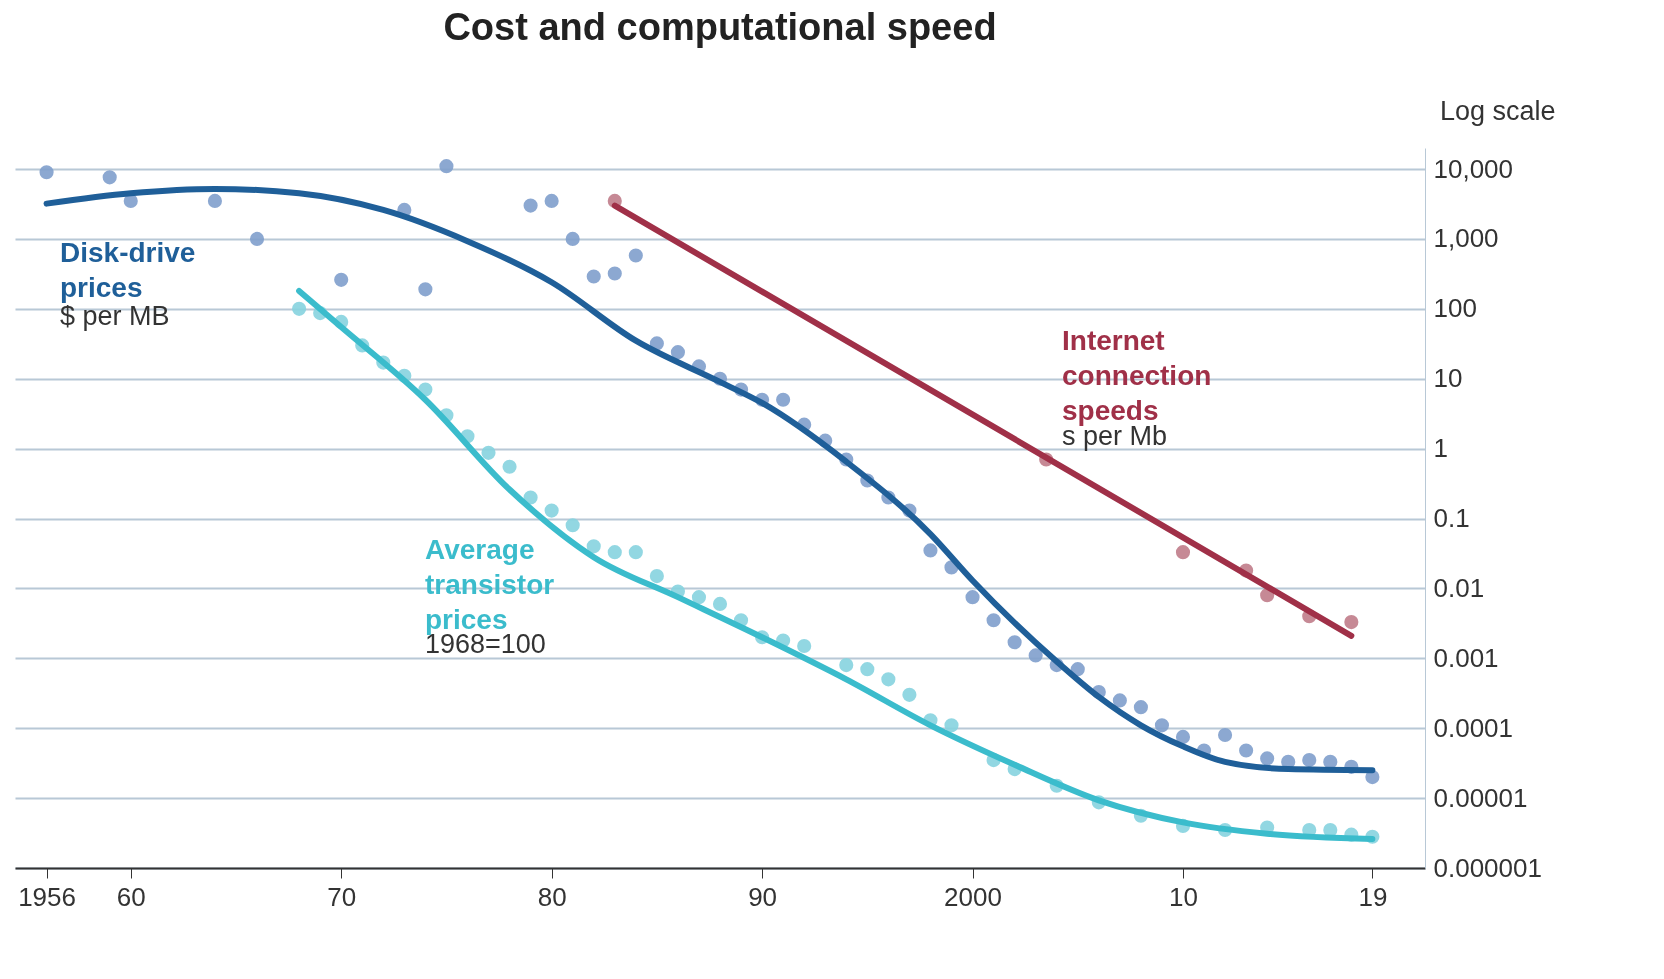 The width and height of the screenshot is (1664, 979). I want to click on y-tick-label: 0.0001, so click(1473, 727).